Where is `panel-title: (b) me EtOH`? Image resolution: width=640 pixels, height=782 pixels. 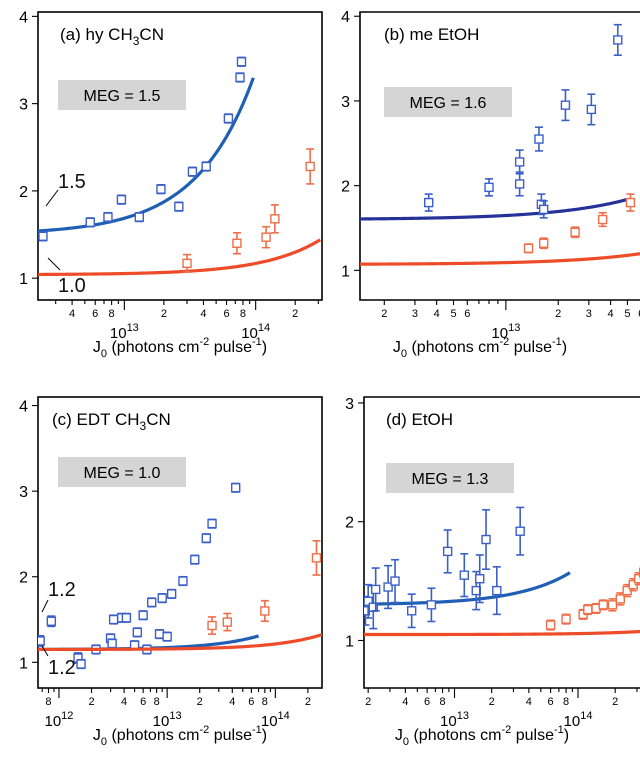
panel-title: (b) me EtOH is located at coordinates (431, 34).